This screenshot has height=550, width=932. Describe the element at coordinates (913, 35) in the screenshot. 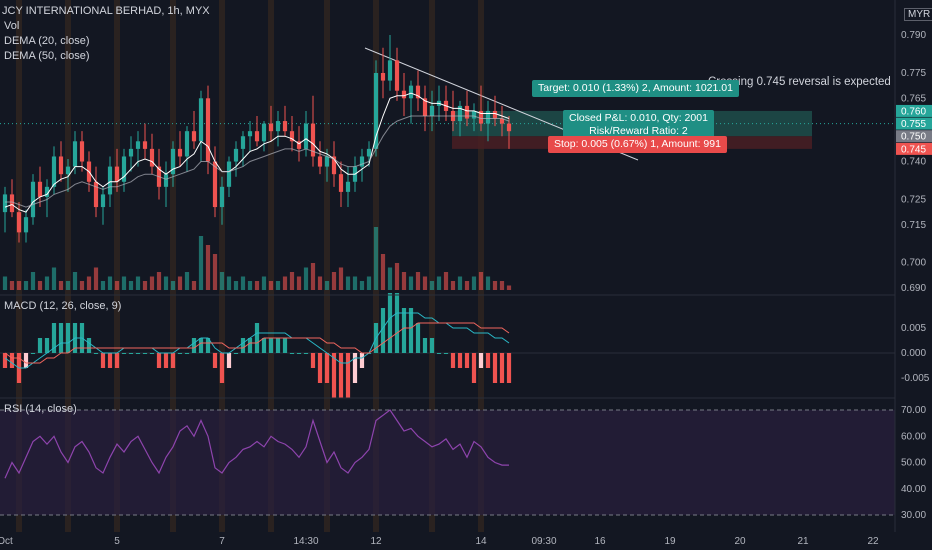

I see `price-tick-0: 0.790` at that location.